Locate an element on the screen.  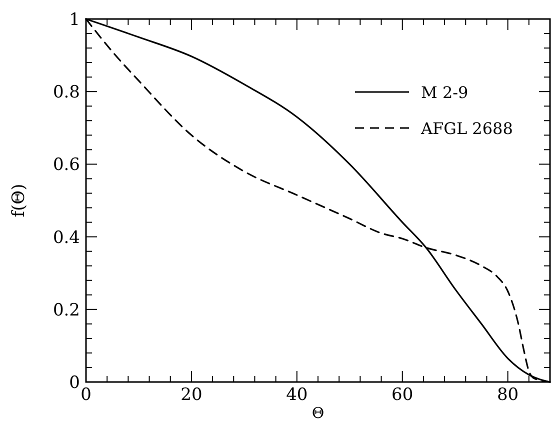
y-axis-title: f(Θ) is located at coordinates (19, 201).